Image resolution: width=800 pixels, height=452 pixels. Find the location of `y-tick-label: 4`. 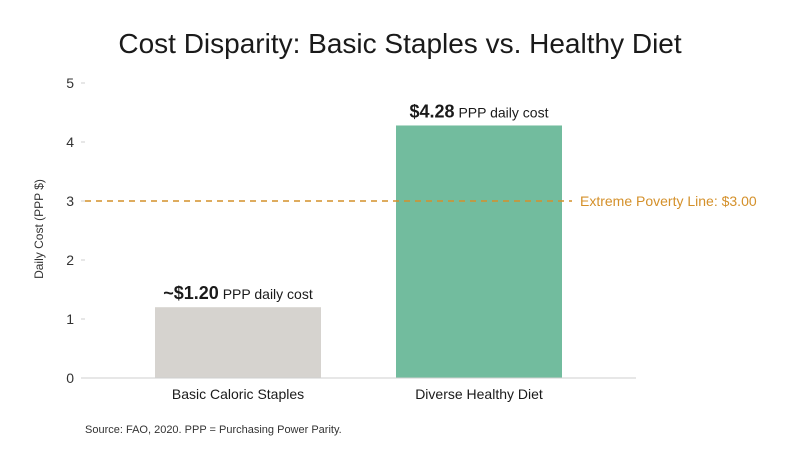

y-tick-label: 4 is located at coordinates (70, 142).